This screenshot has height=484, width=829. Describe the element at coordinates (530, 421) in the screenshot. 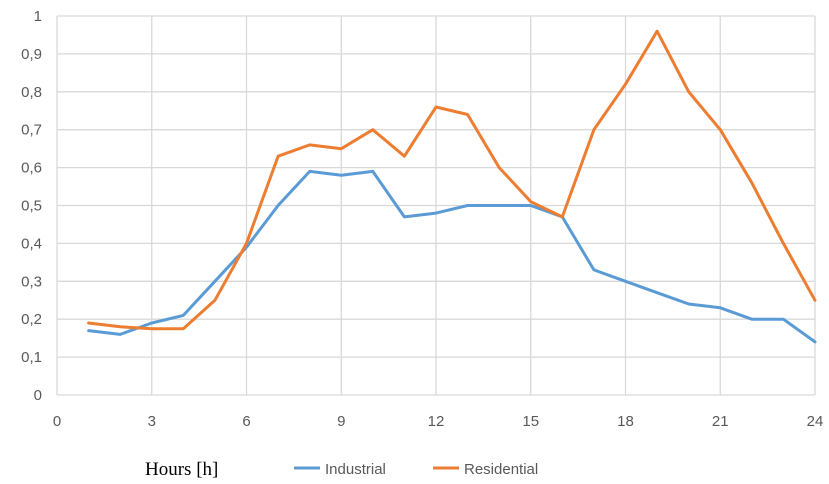

I see `x-tick-label: 15` at that location.